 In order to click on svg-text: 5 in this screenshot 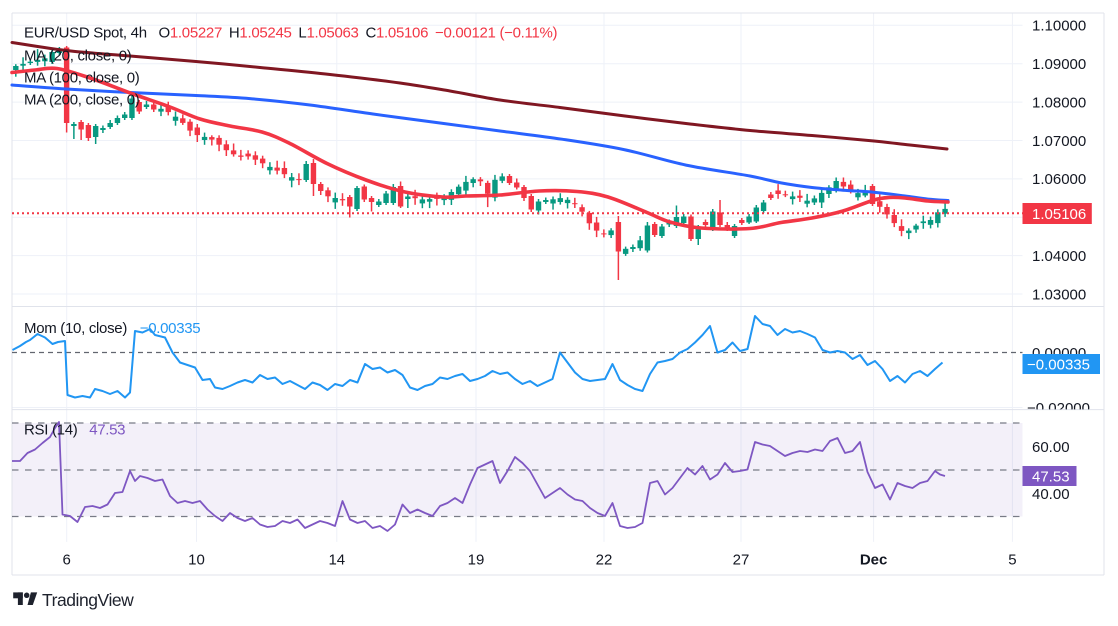, I will do `click(1012, 559)`.